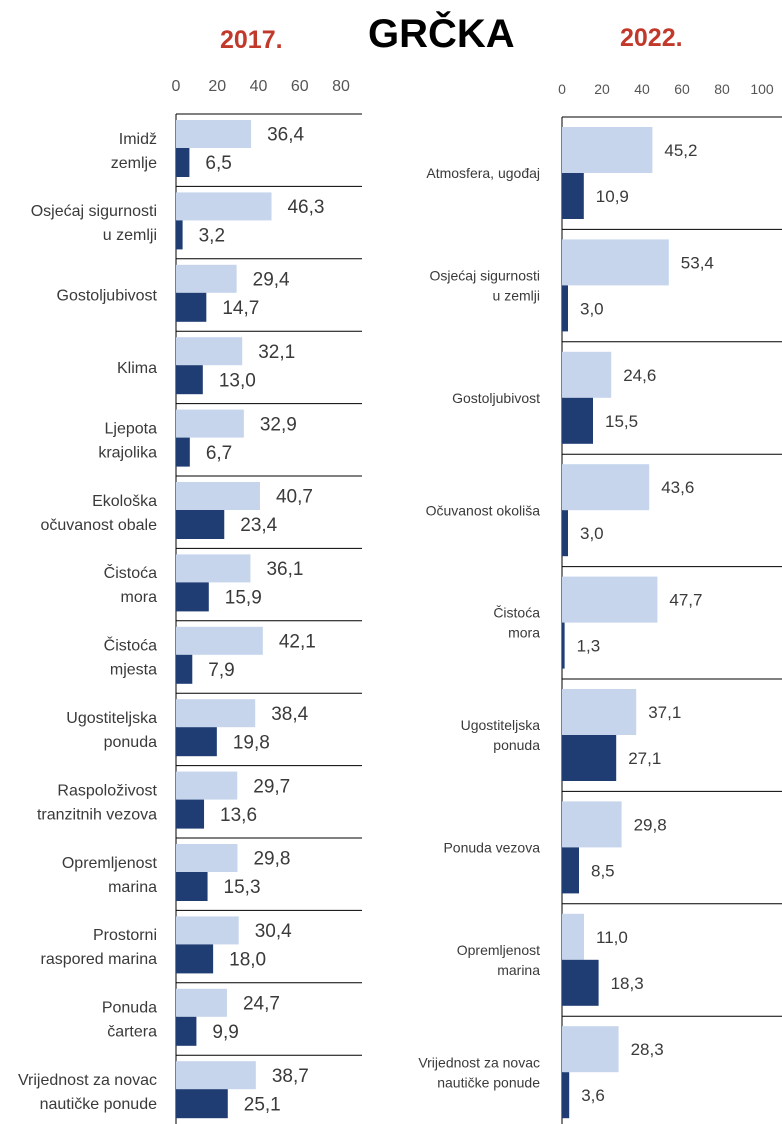  What do you see at coordinates (273, 931) in the screenshot?
I see `left-value-label-light: 30,4` at bounding box center [273, 931].